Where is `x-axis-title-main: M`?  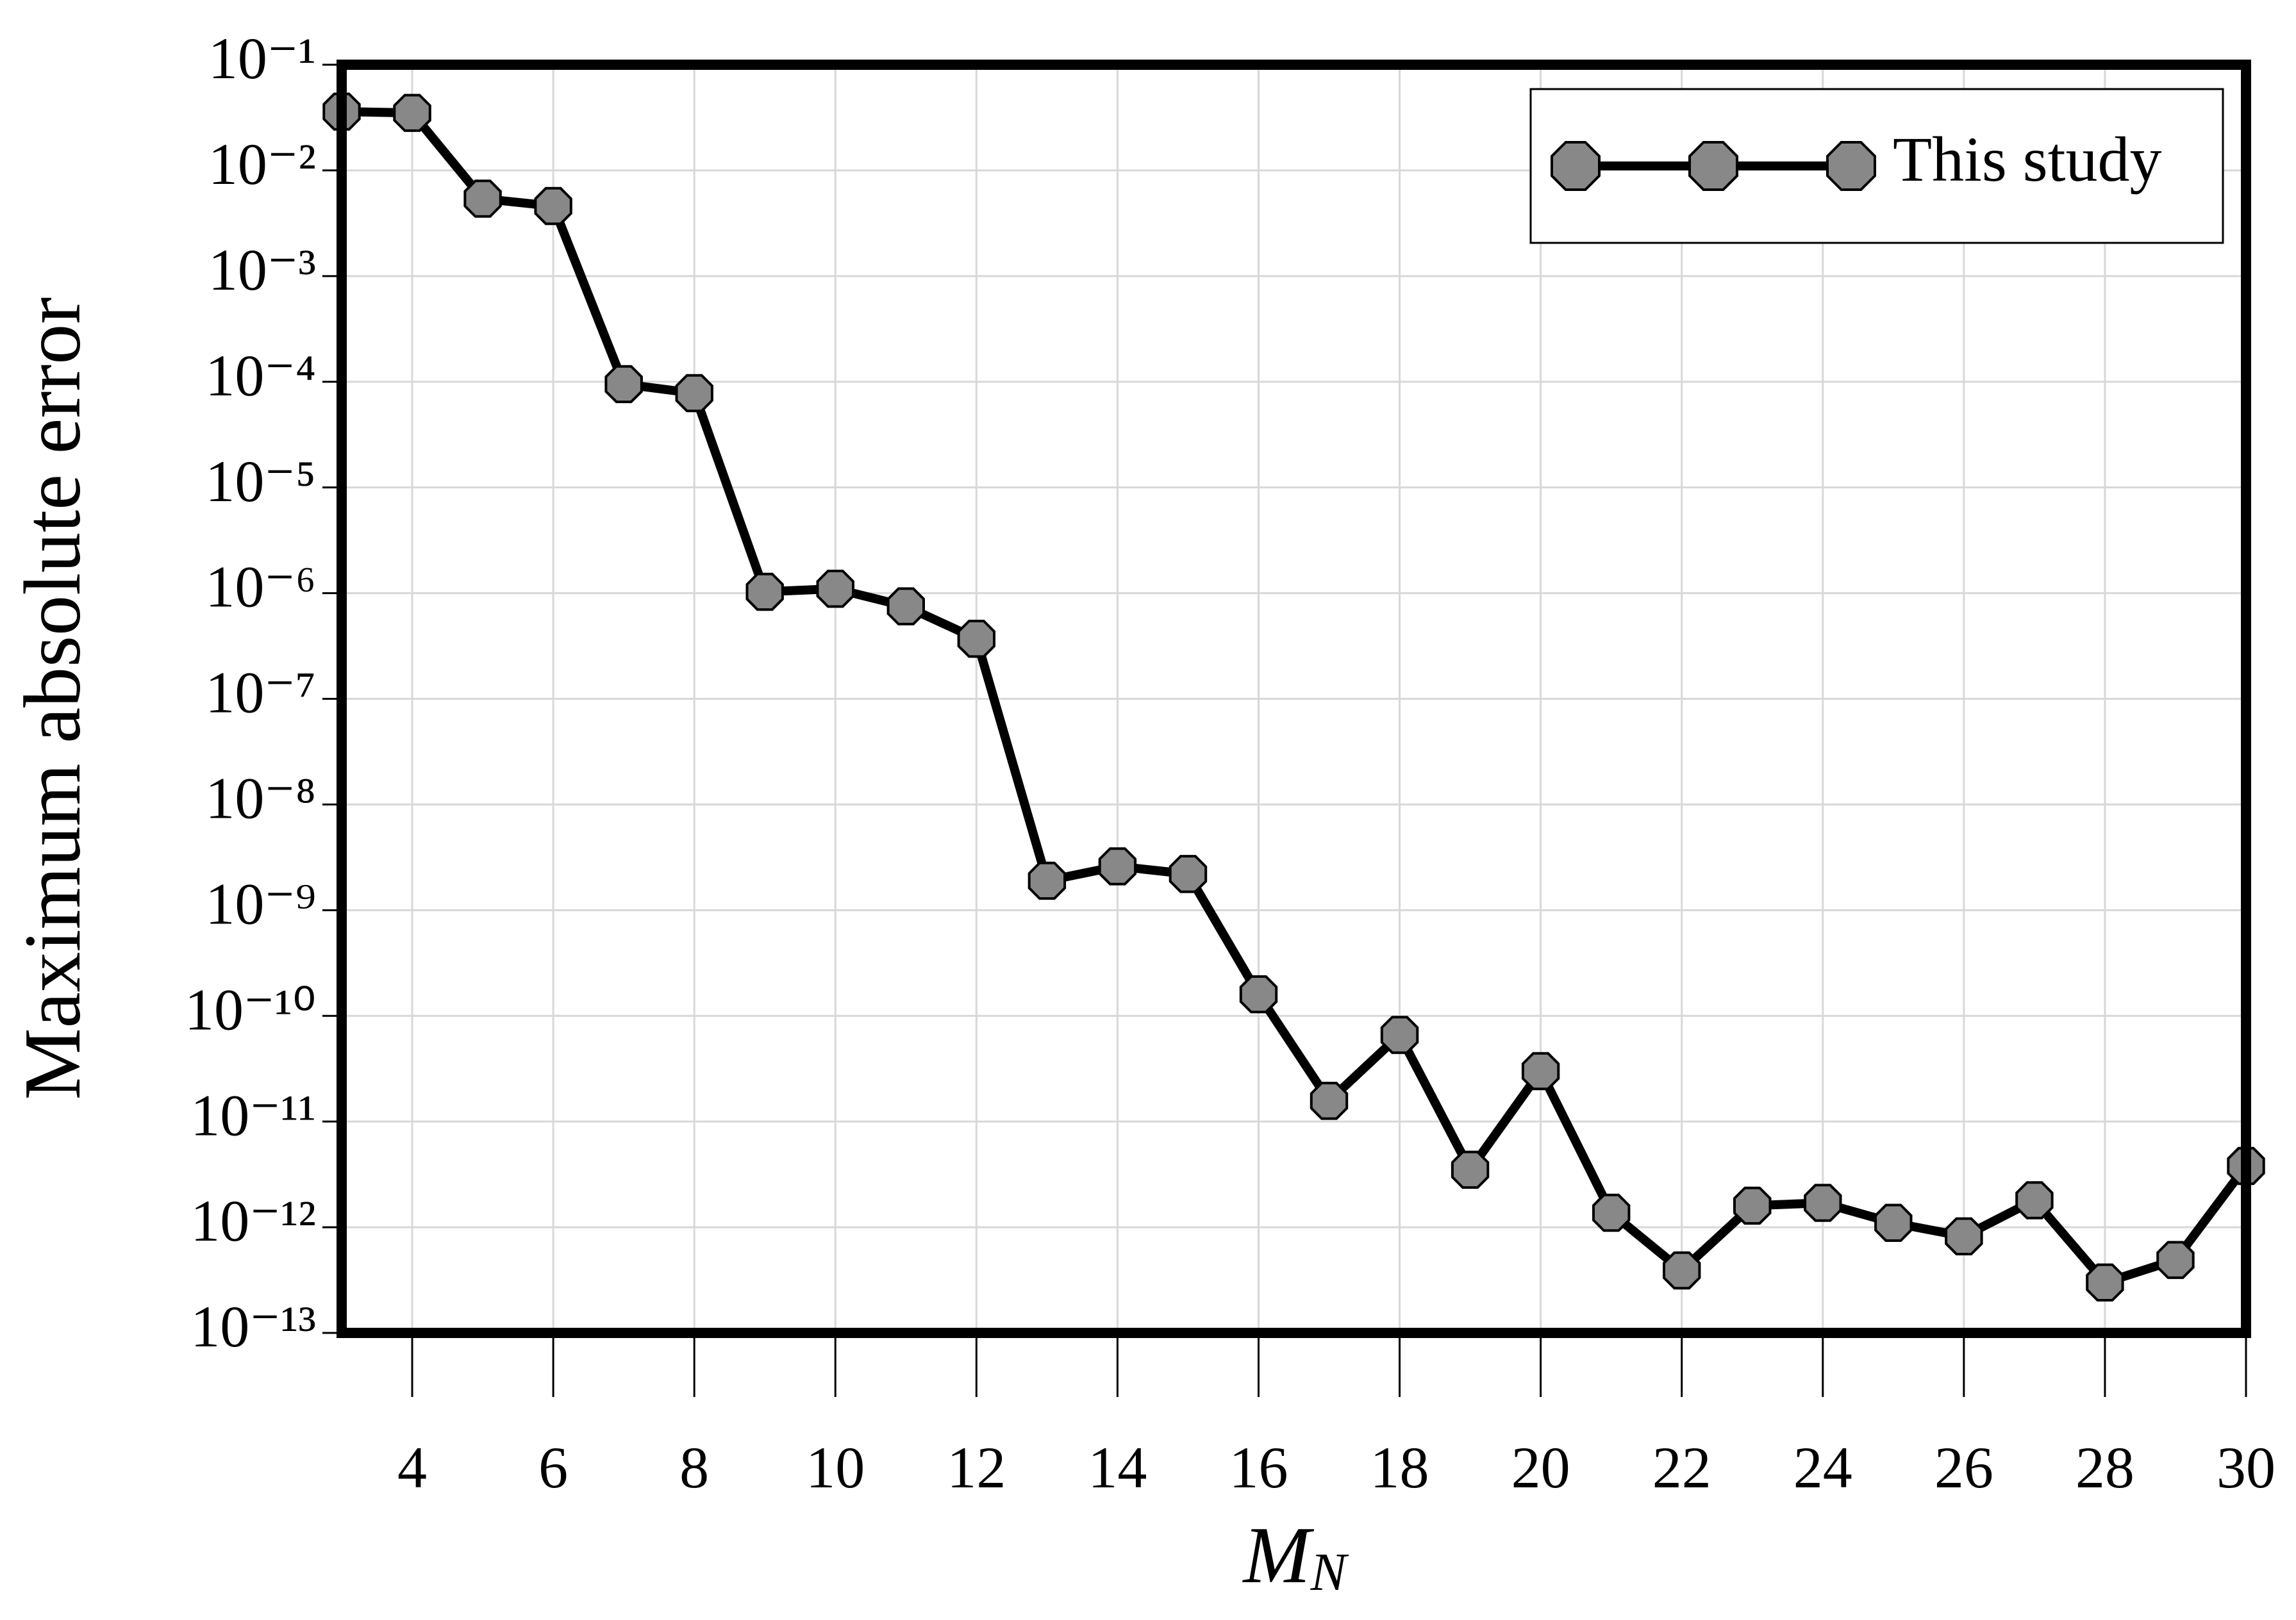 x-axis-title-main: M is located at coordinates (1278, 1555).